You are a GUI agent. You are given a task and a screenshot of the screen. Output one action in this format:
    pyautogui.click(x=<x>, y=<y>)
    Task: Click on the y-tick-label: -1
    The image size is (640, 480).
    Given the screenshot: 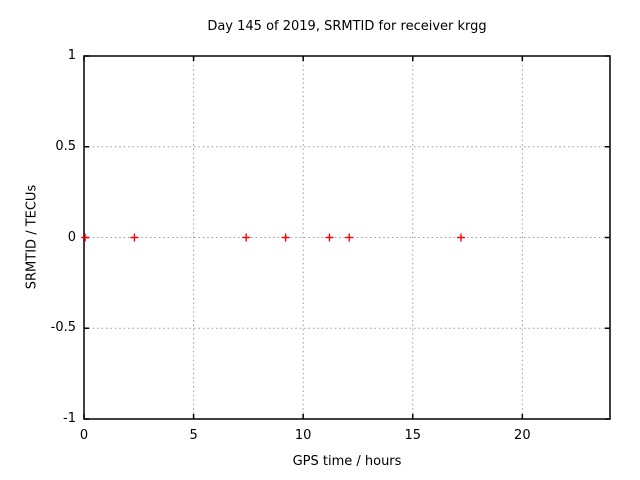 What is the action you would take?
    pyautogui.click(x=69, y=418)
    